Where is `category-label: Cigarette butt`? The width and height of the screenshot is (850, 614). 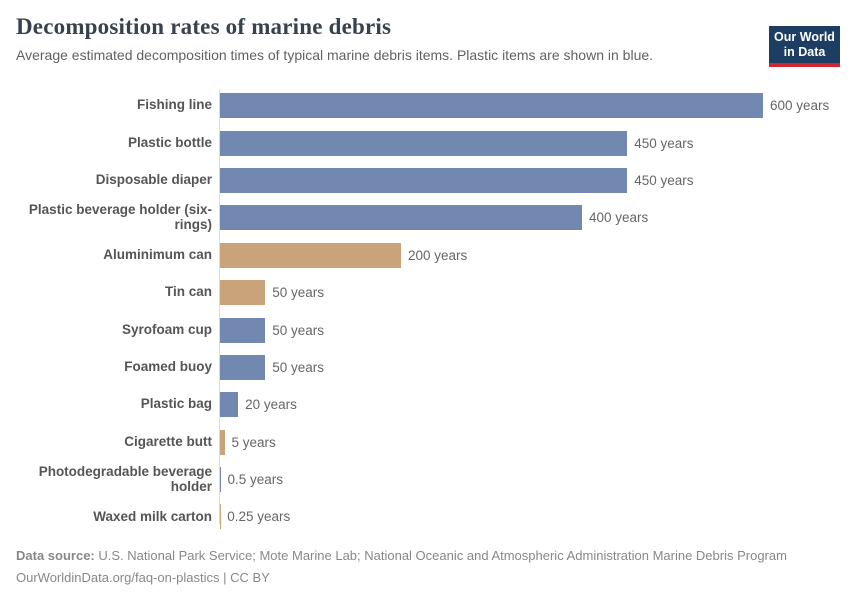
category-label: Cigarette butt is located at coordinates (118, 442).